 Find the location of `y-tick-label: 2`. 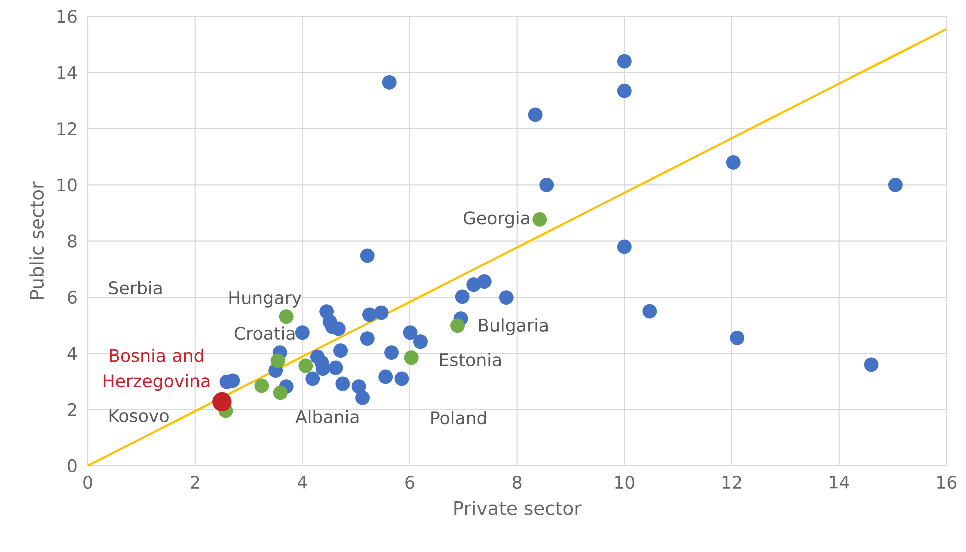

y-tick-label: 2 is located at coordinates (72, 409).